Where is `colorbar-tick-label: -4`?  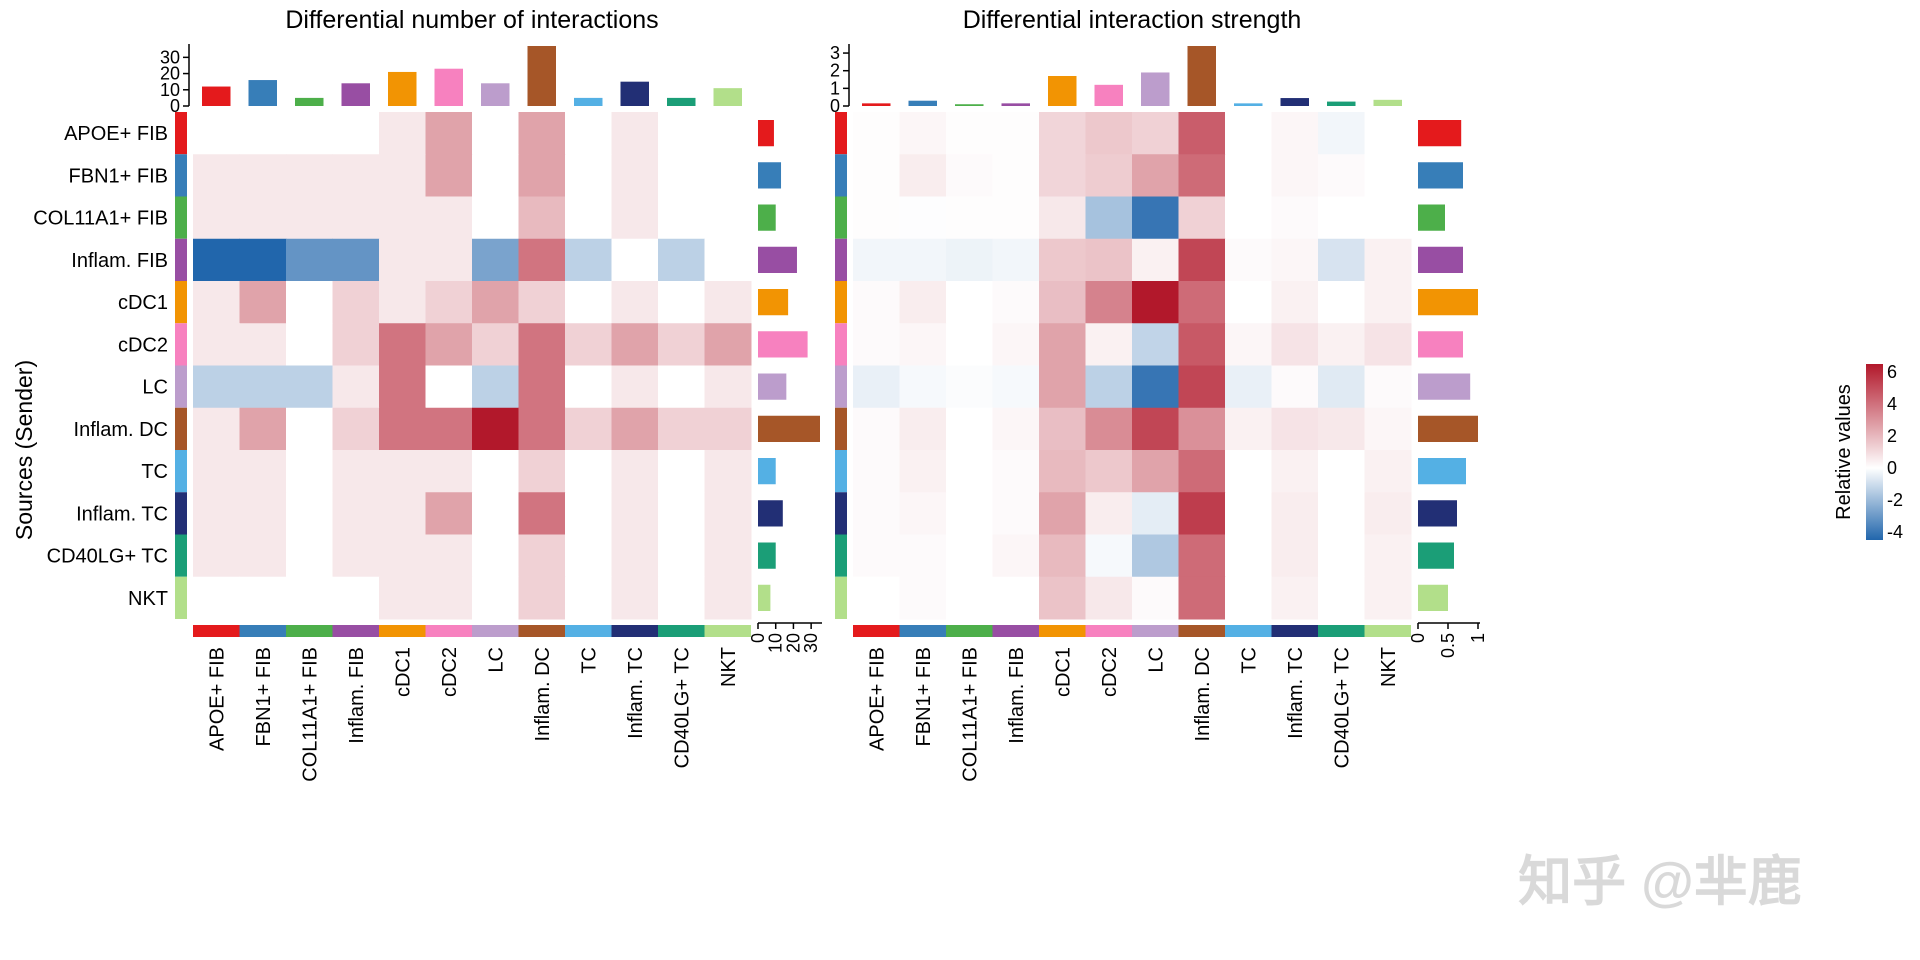 colorbar-tick-label: -4 is located at coordinates (1895, 532).